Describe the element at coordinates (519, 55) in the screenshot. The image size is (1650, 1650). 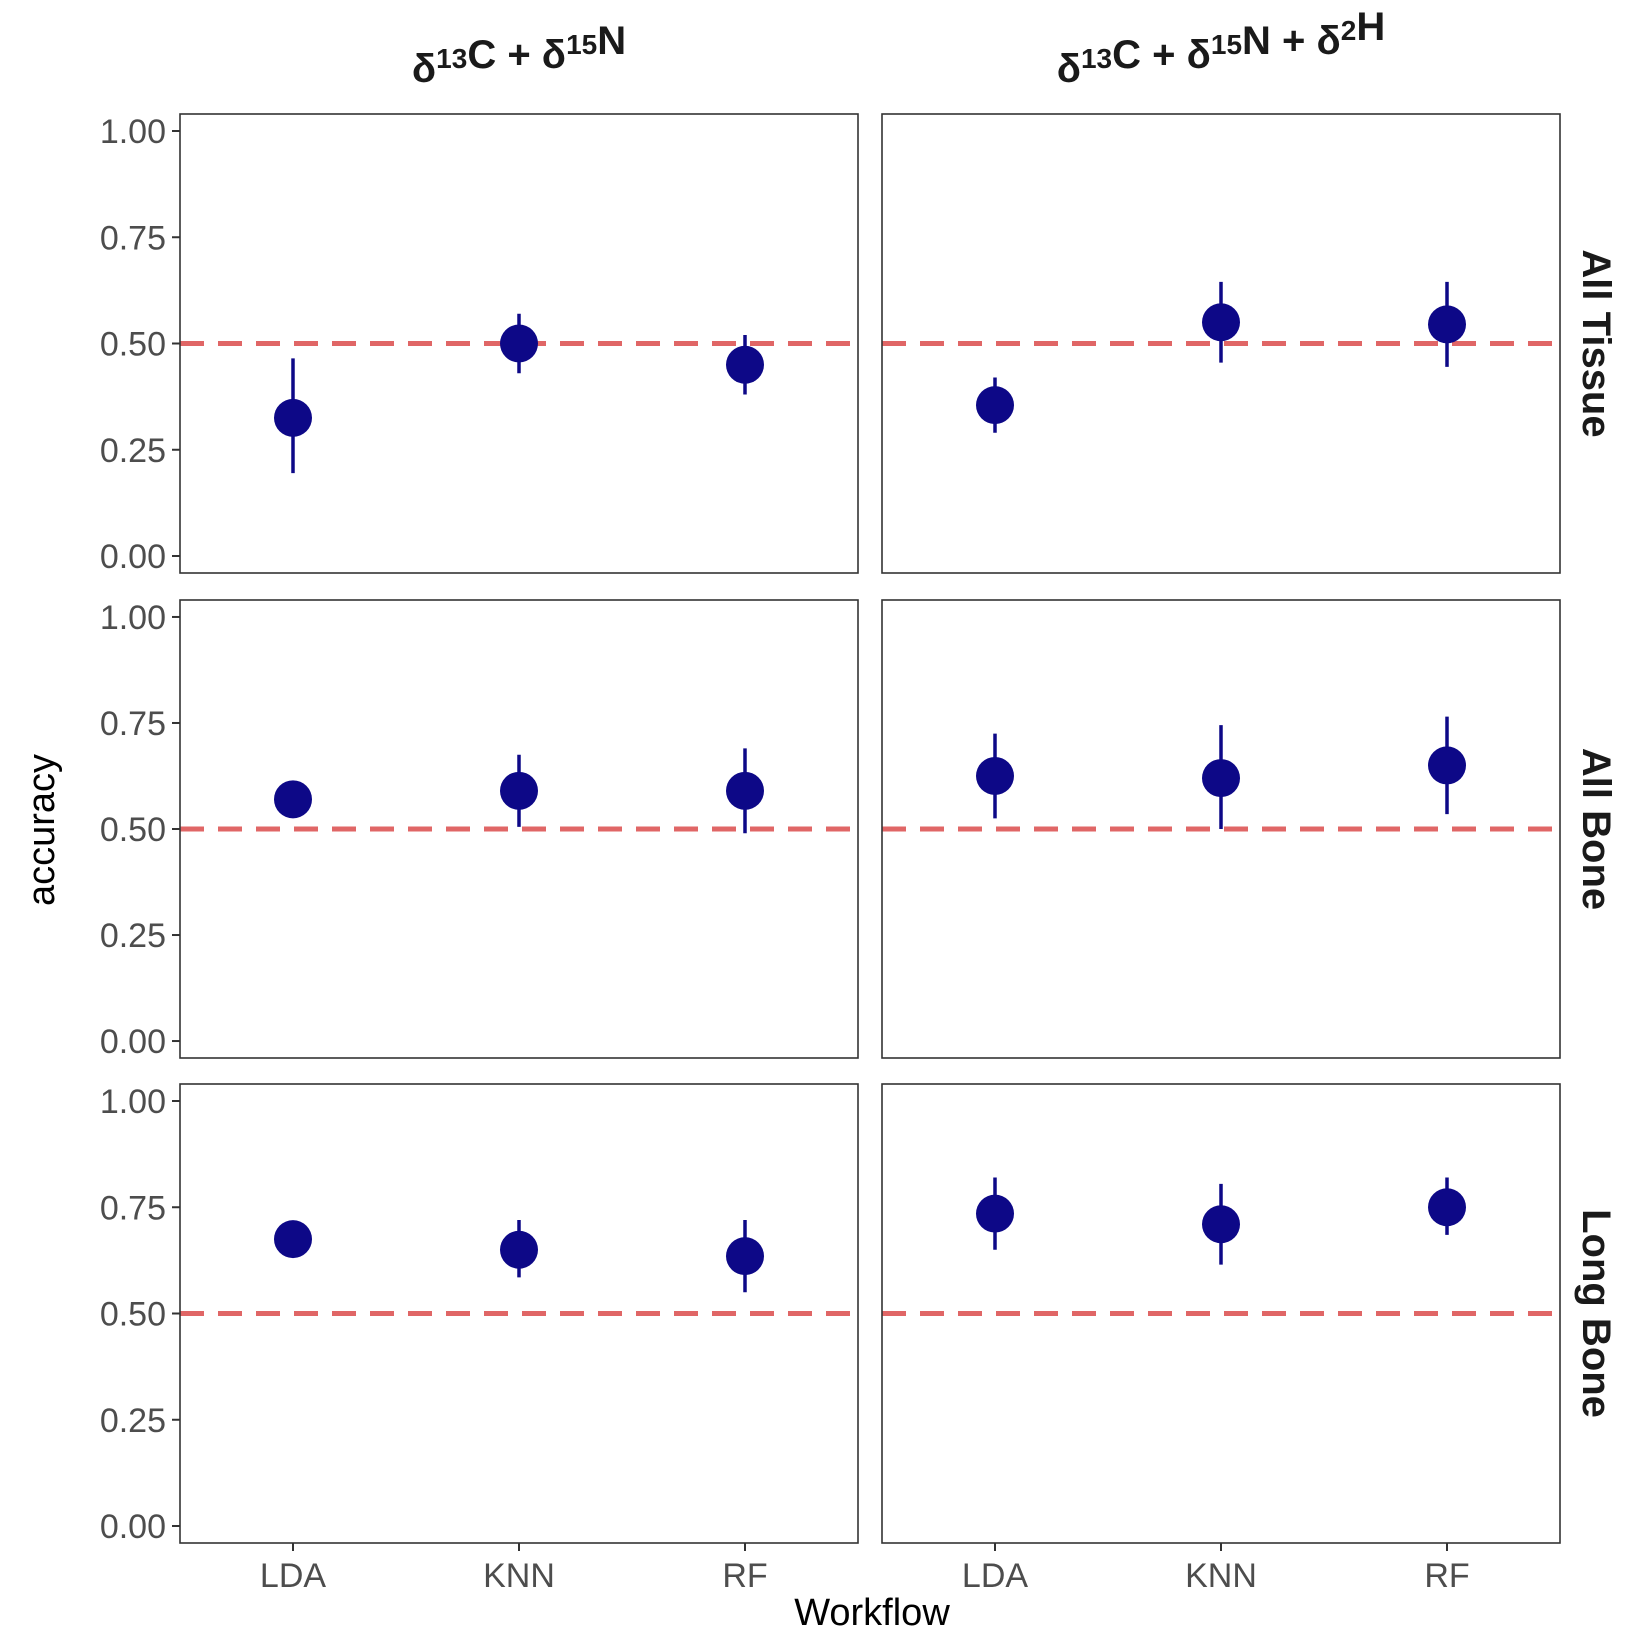
I see `column-strip-label-1: δ13C + δ15N` at that location.